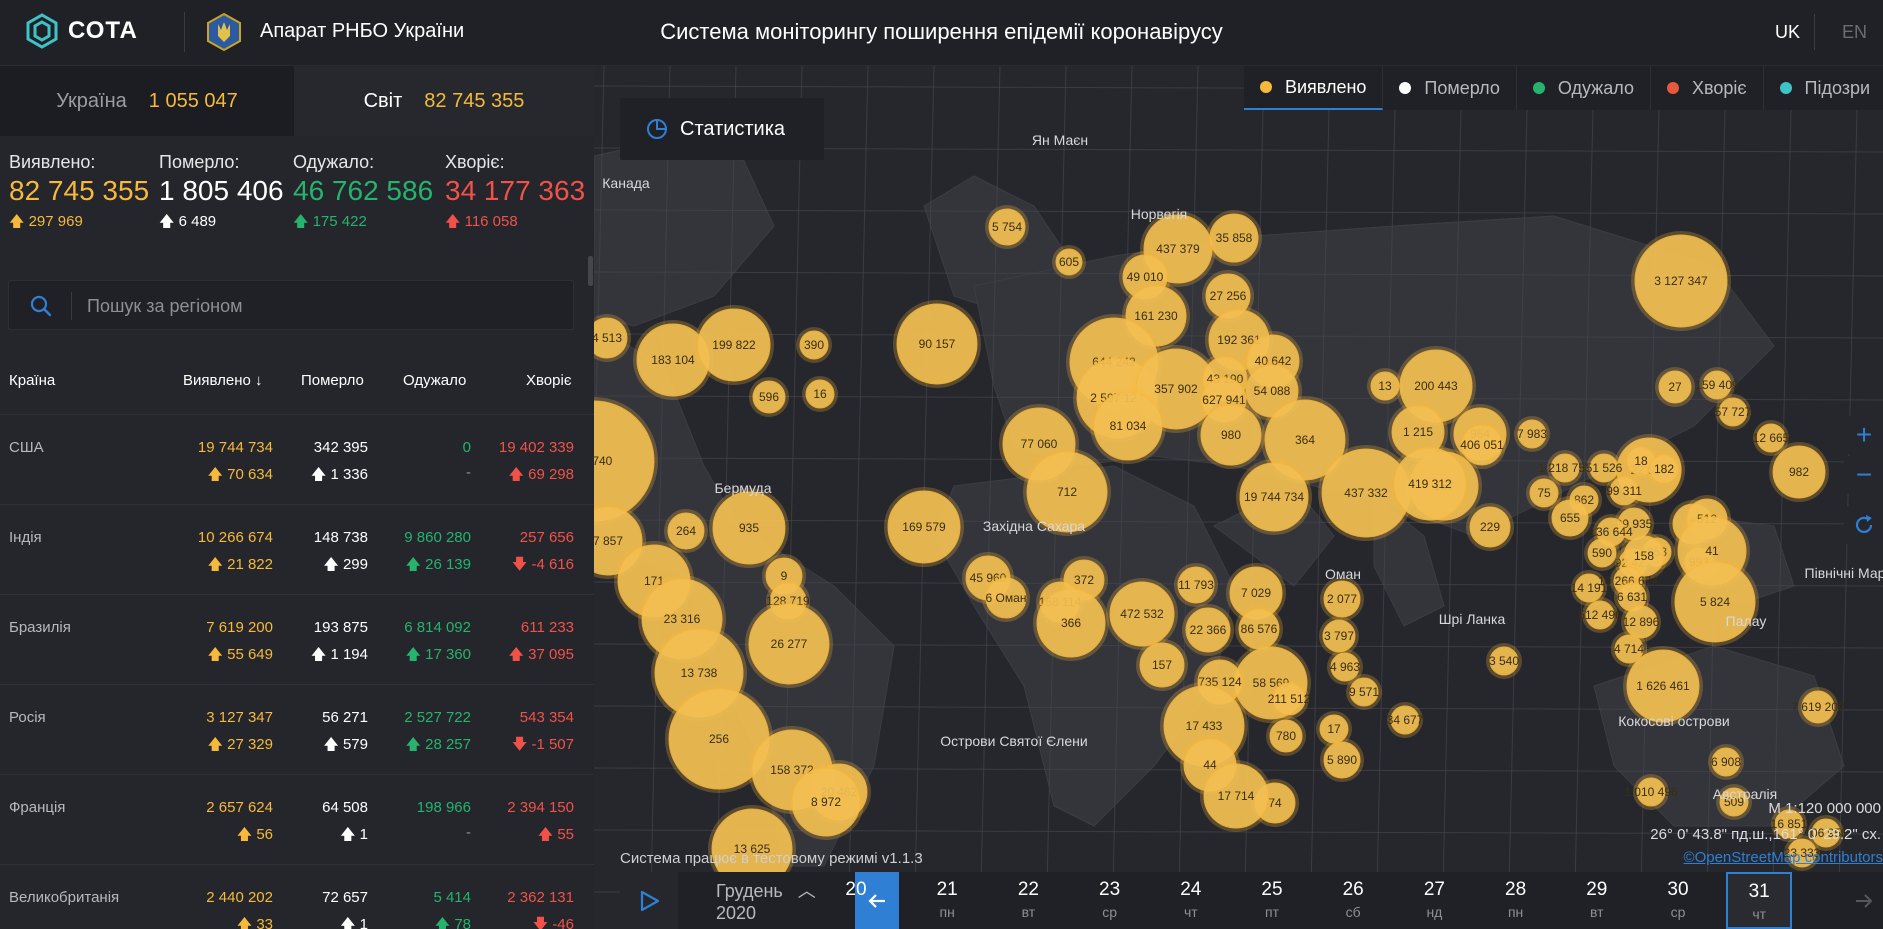  Describe the element at coordinates (1504, 661) in the screenshot. I see `case-bubble: 3 540` at that location.